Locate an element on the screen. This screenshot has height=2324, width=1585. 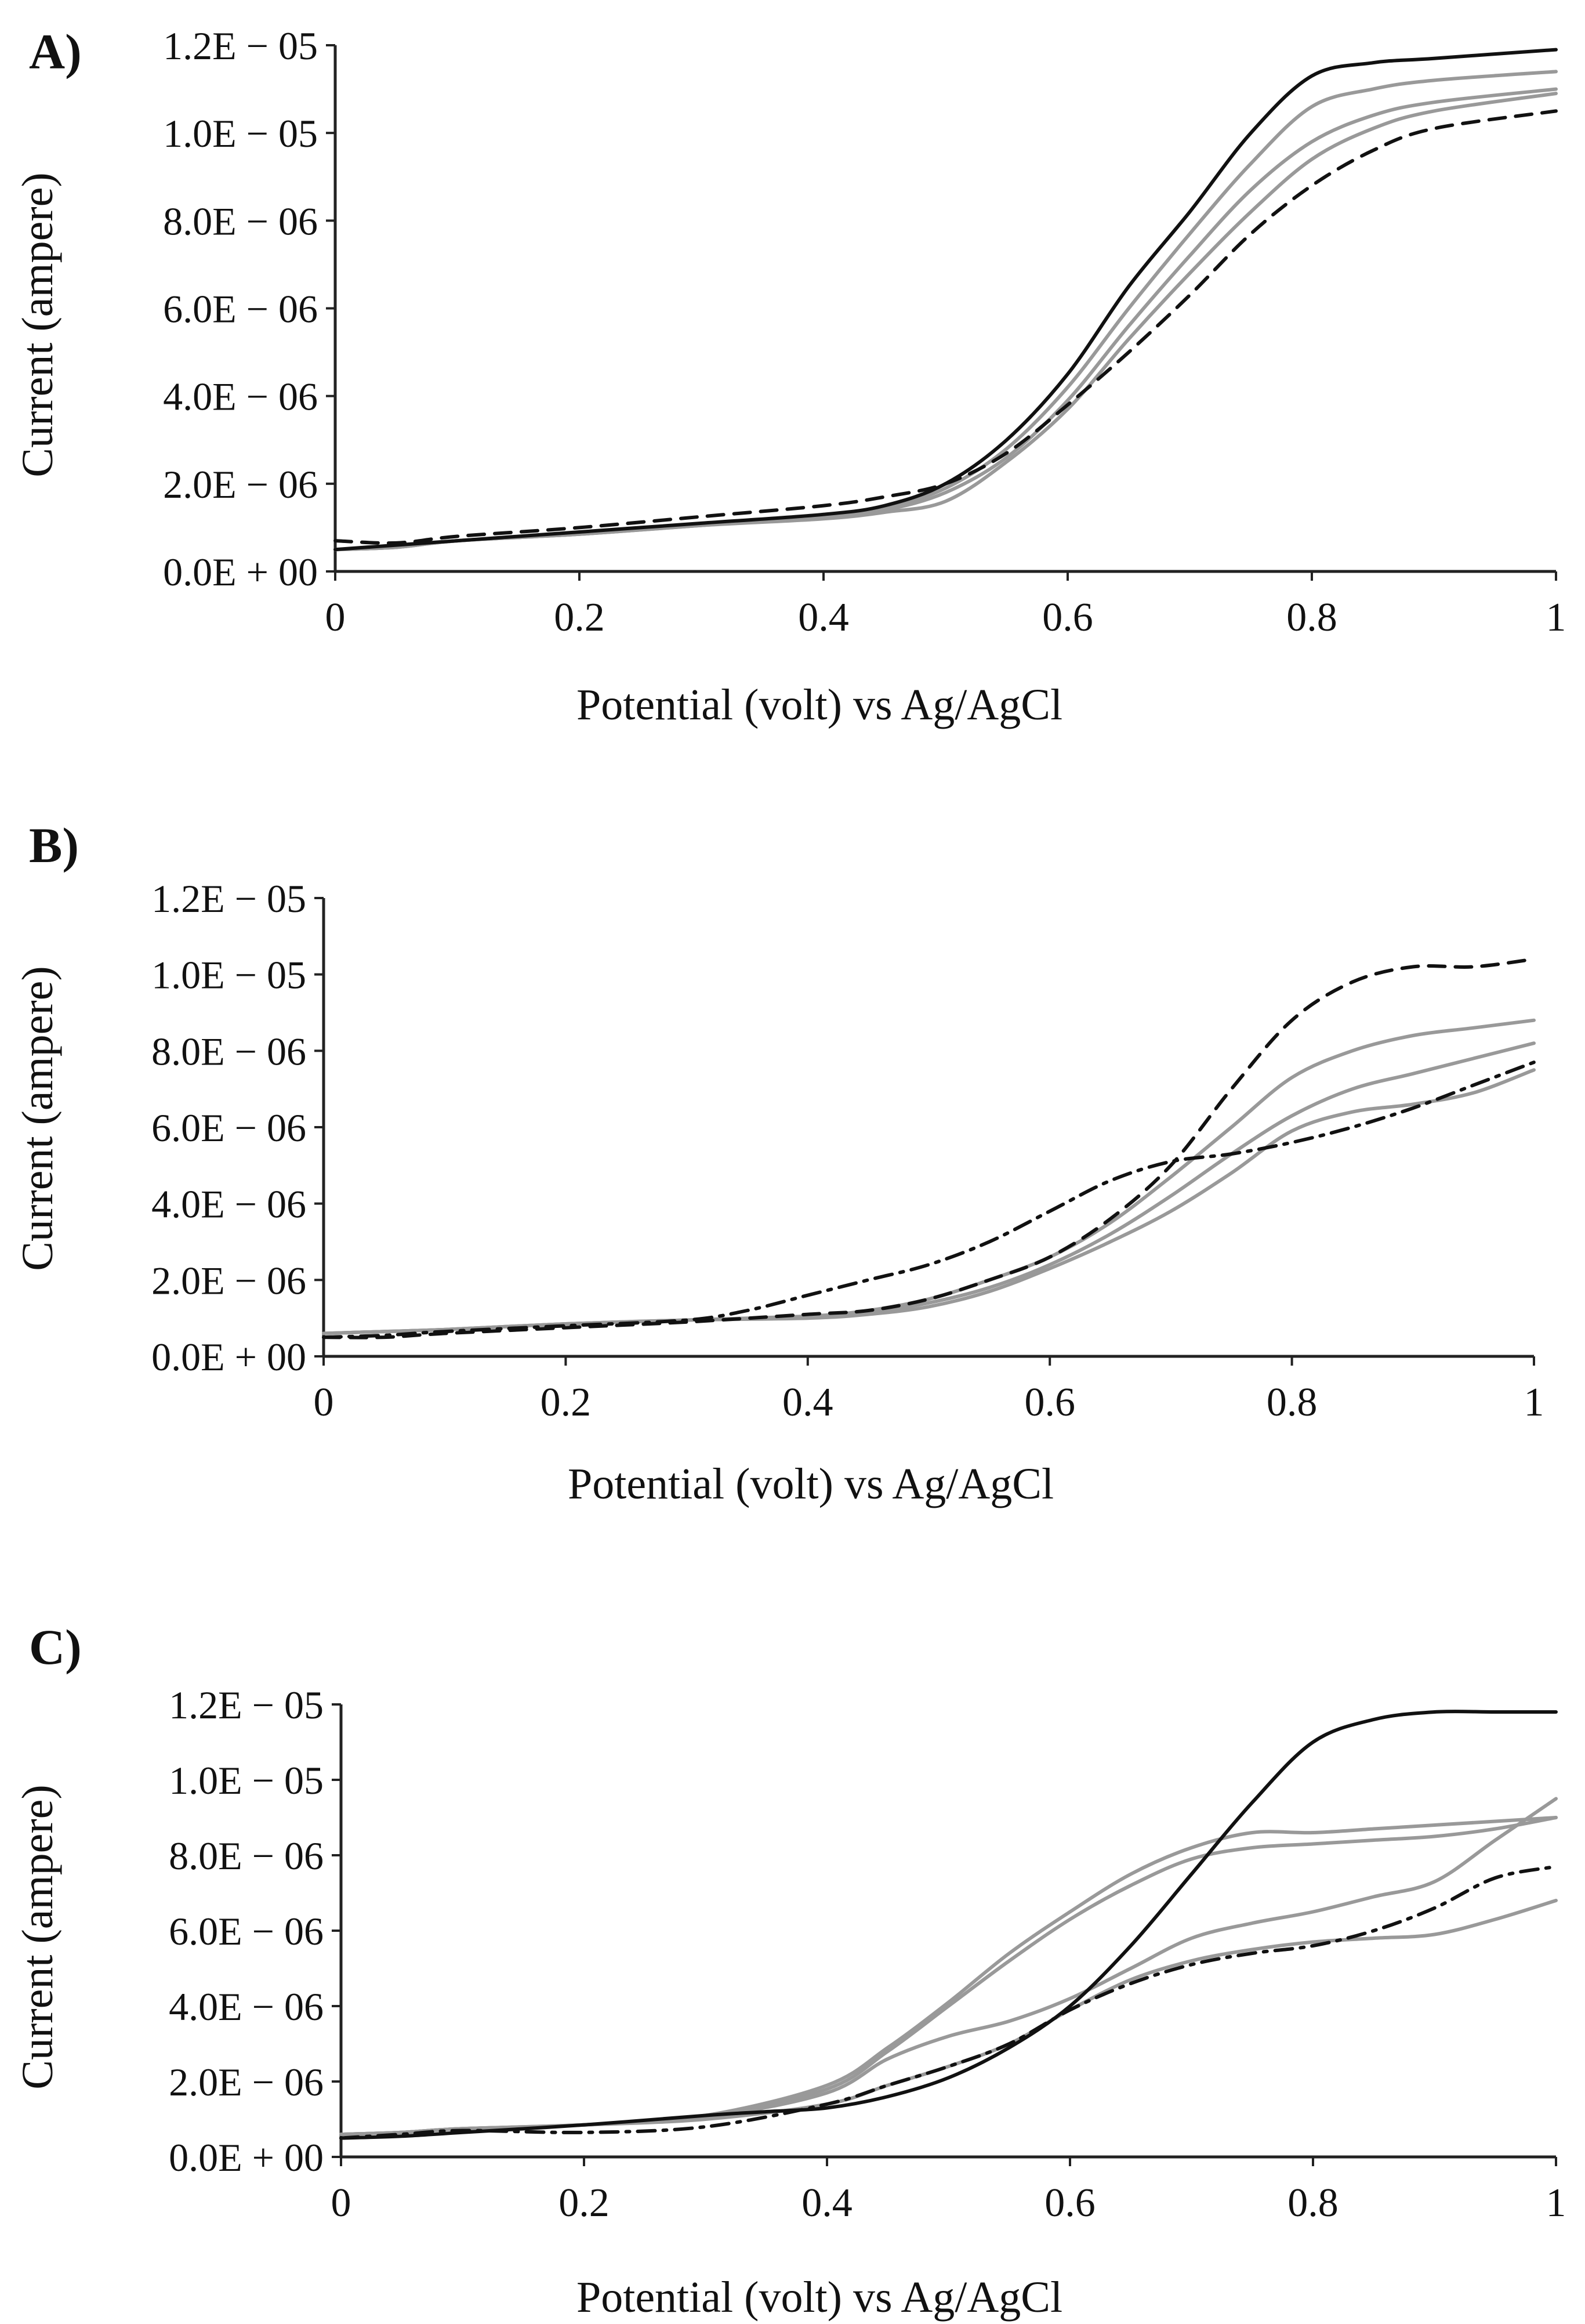
x-tick-label-c: 0.8 is located at coordinates (1313, 2203).